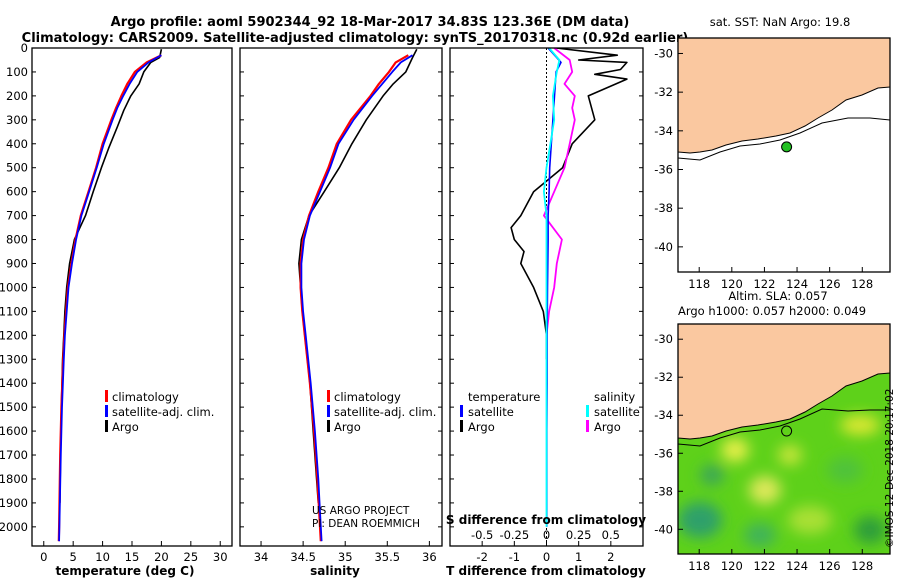 This screenshot has width=900, height=580. What do you see at coordinates (461, 411) in the screenshot?
I see `legend-t-sat-swatch` at bounding box center [461, 411].